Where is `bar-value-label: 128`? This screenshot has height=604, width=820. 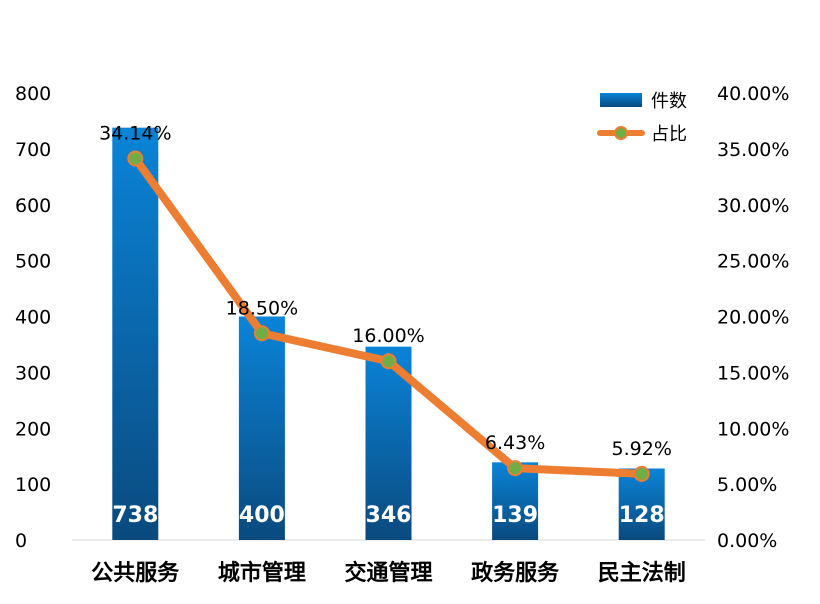
bar-value-label: 128 is located at coordinates (642, 515).